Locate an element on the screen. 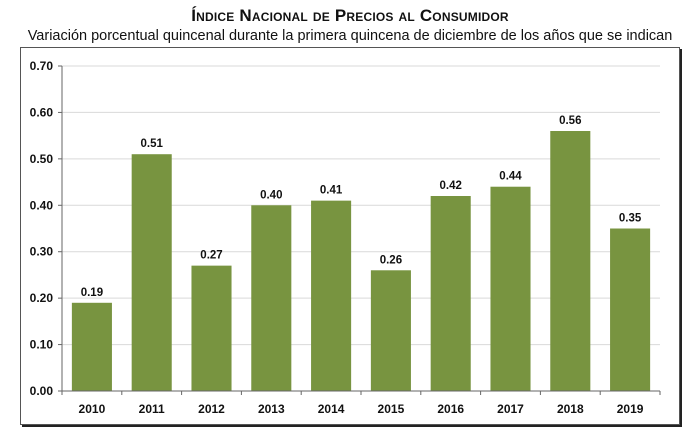 This screenshot has width=700, height=435. data-label-2017: 0.44 is located at coordinates (510, 177).